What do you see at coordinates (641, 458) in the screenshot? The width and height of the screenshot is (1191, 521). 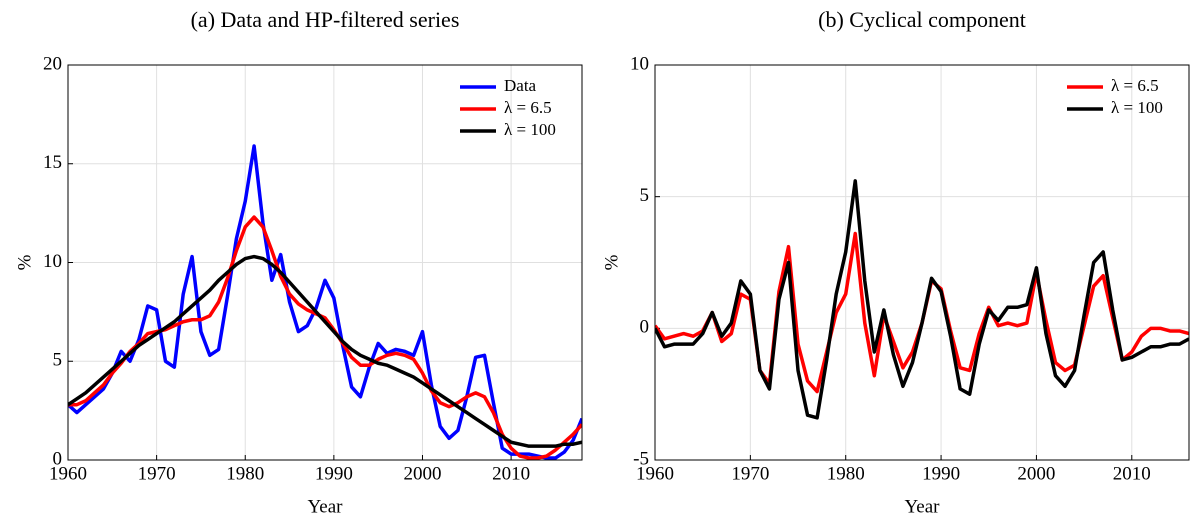 I see `y-tick-label: -5` at bounding box center [641, 458].